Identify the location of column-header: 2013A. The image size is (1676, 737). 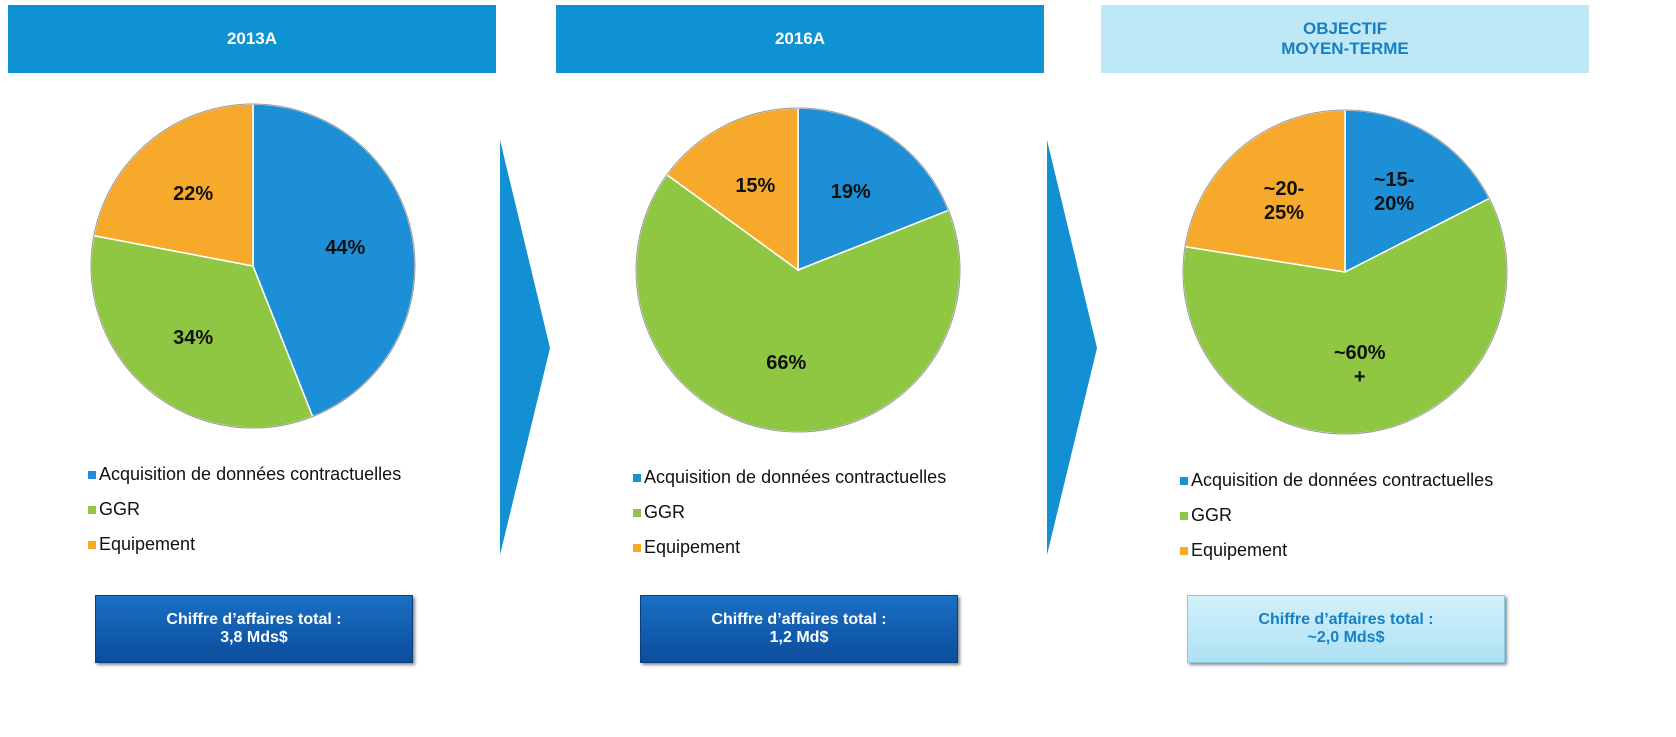
(252, 39).